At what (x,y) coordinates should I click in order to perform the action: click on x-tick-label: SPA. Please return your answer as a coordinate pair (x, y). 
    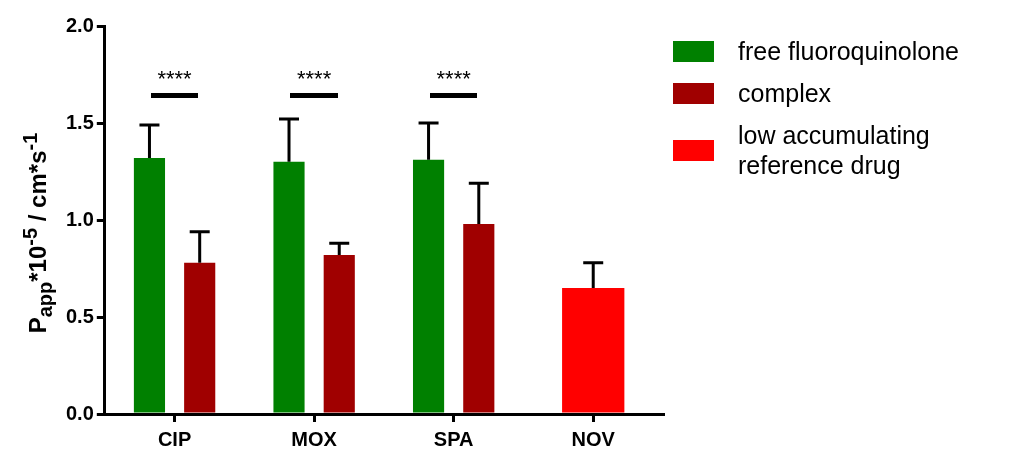
    Looking at the image, I should click on (453, 438).